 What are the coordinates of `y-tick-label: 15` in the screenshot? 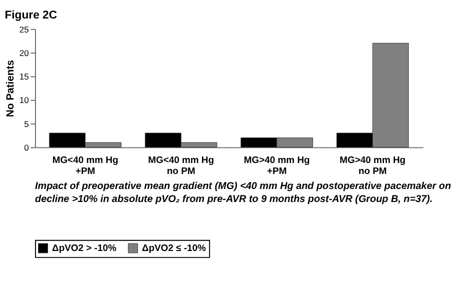 It's located at (24, 77).